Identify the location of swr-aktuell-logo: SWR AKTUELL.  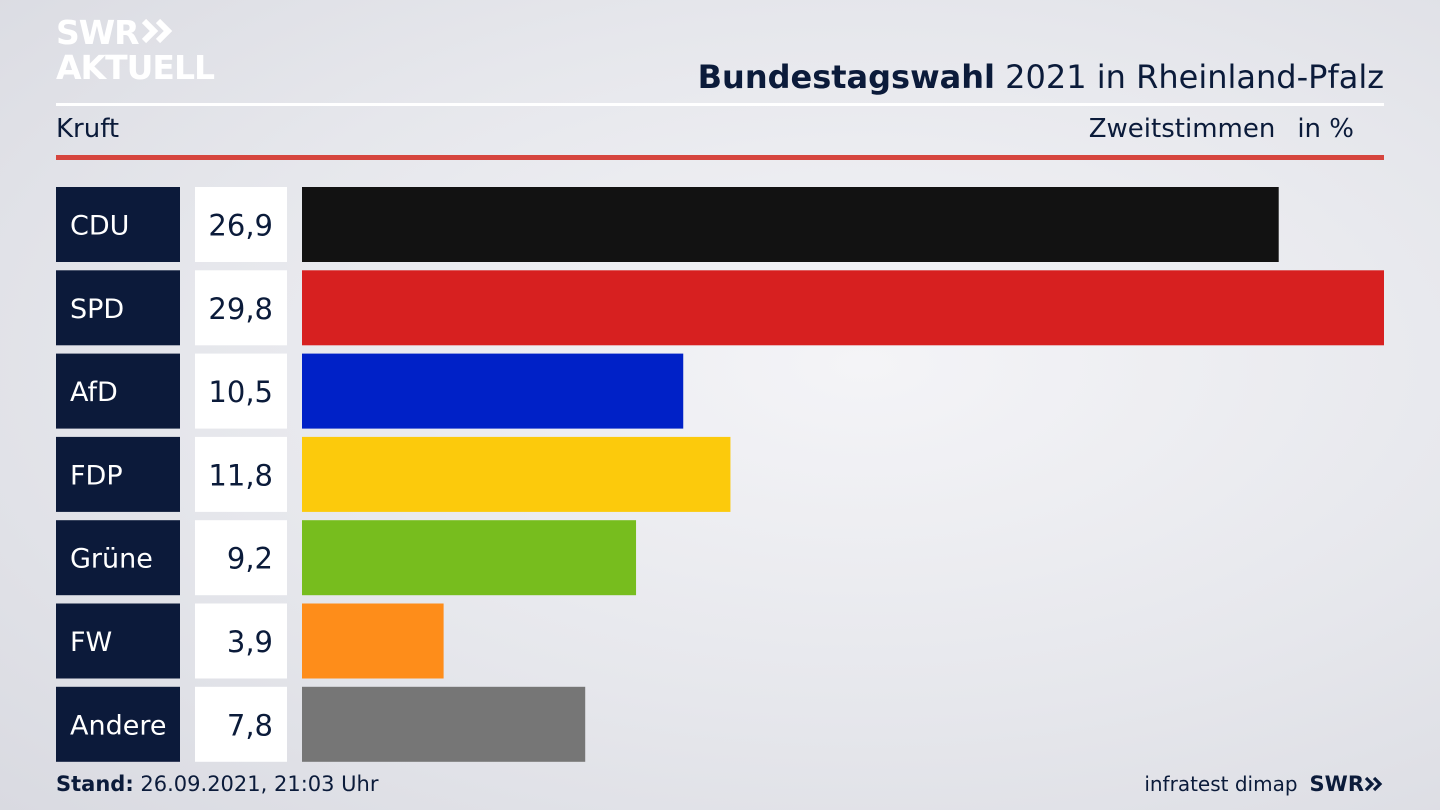
(135, 50).